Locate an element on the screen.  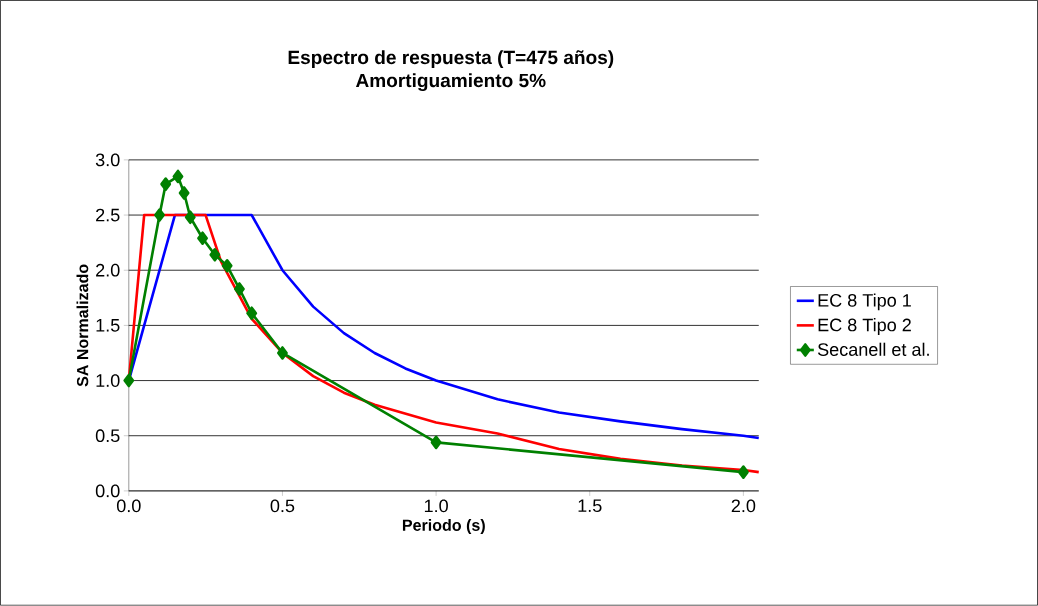
legend-label: EC 8 Tipo 2 is located at coordinates (864, 327).